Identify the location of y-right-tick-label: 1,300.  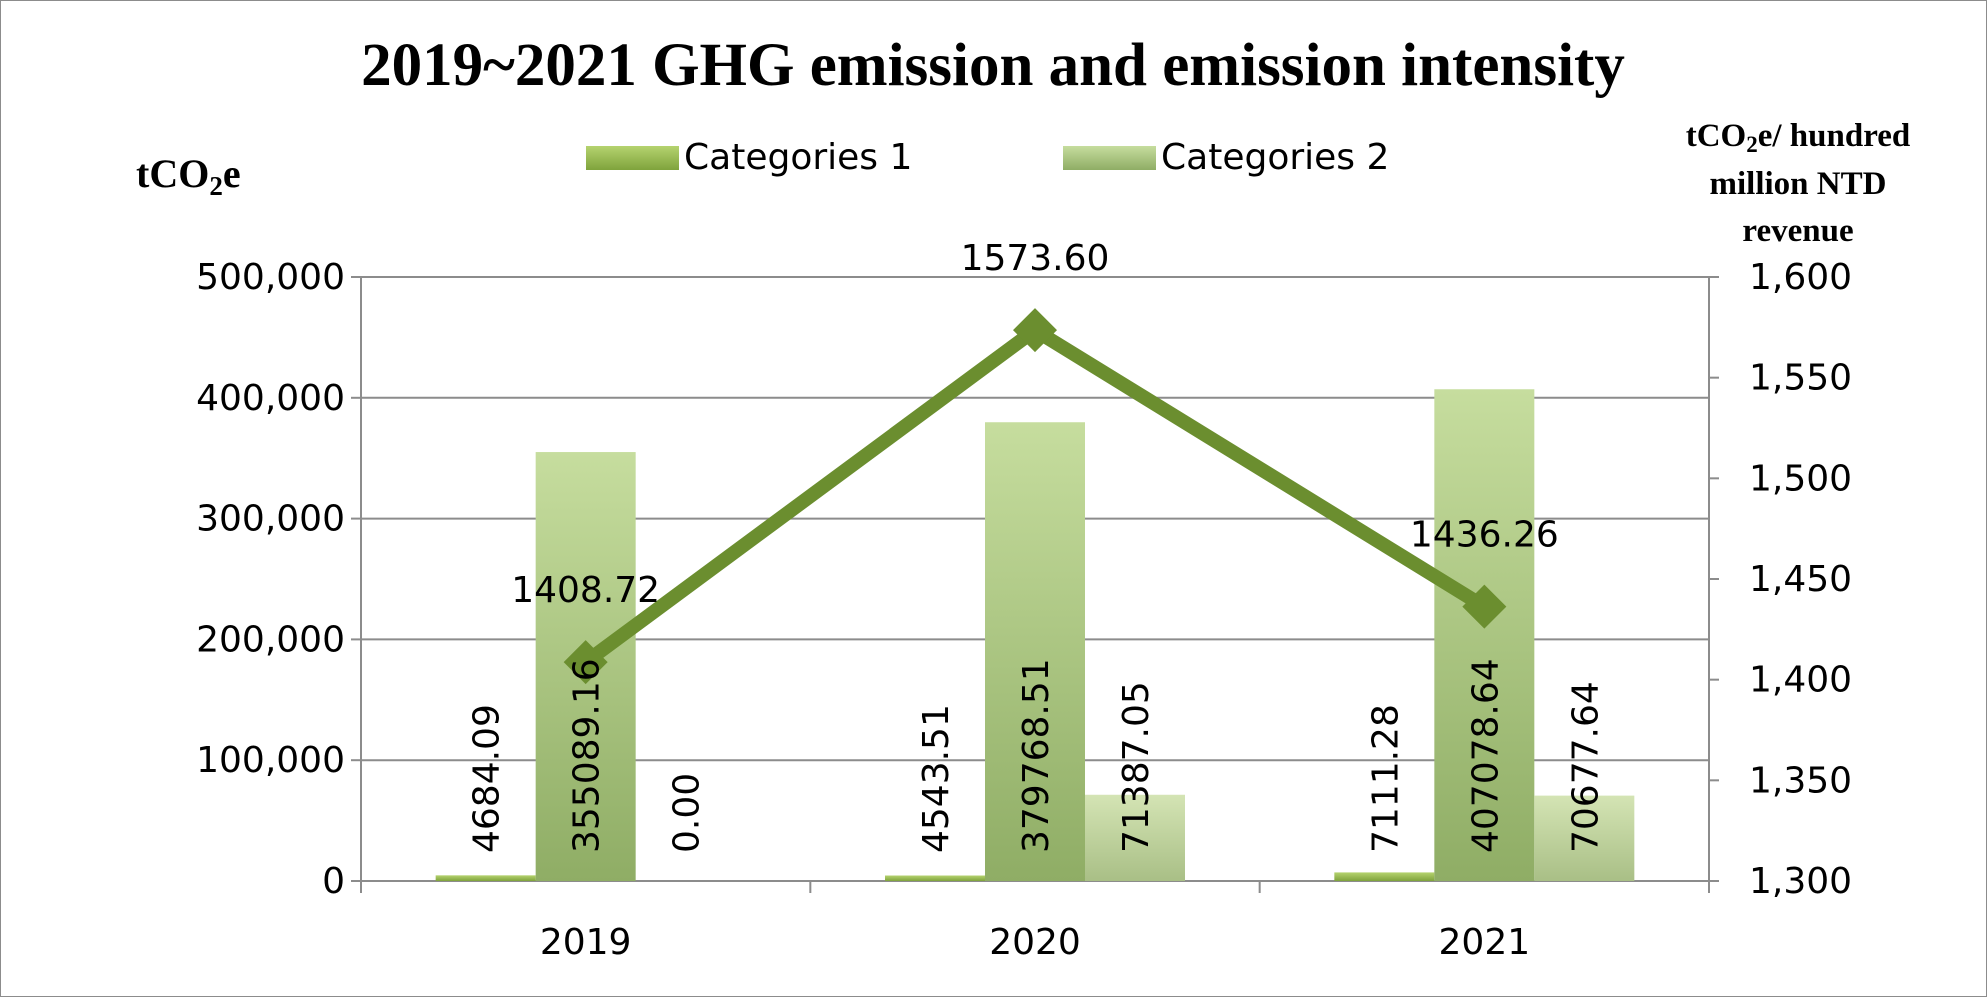
(1800, 881).